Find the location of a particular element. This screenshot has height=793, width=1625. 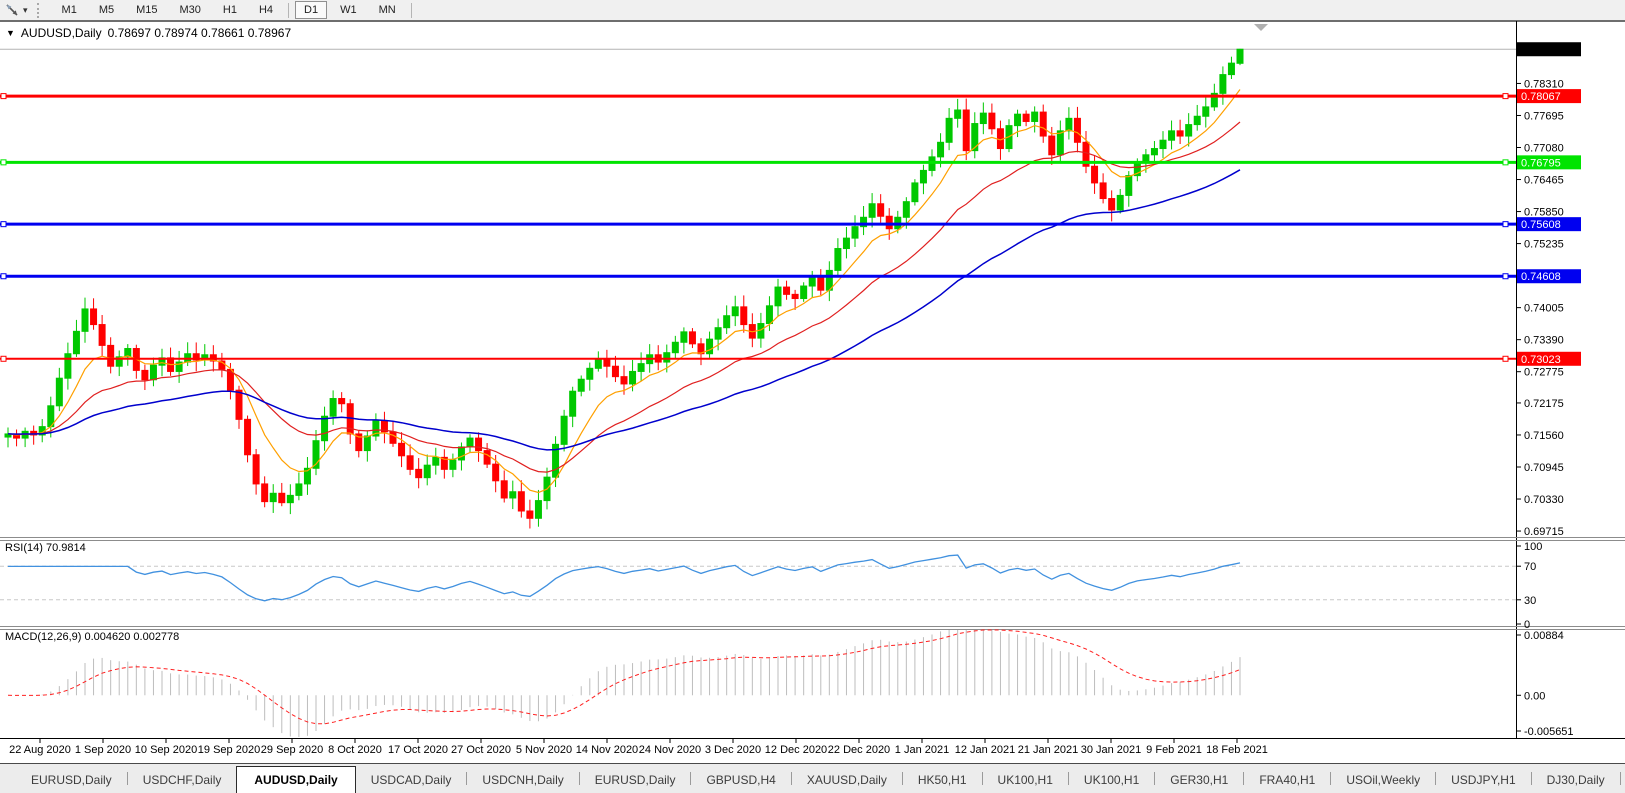

timeframe-button-m5: M5 is located at coordinates (106, 10).